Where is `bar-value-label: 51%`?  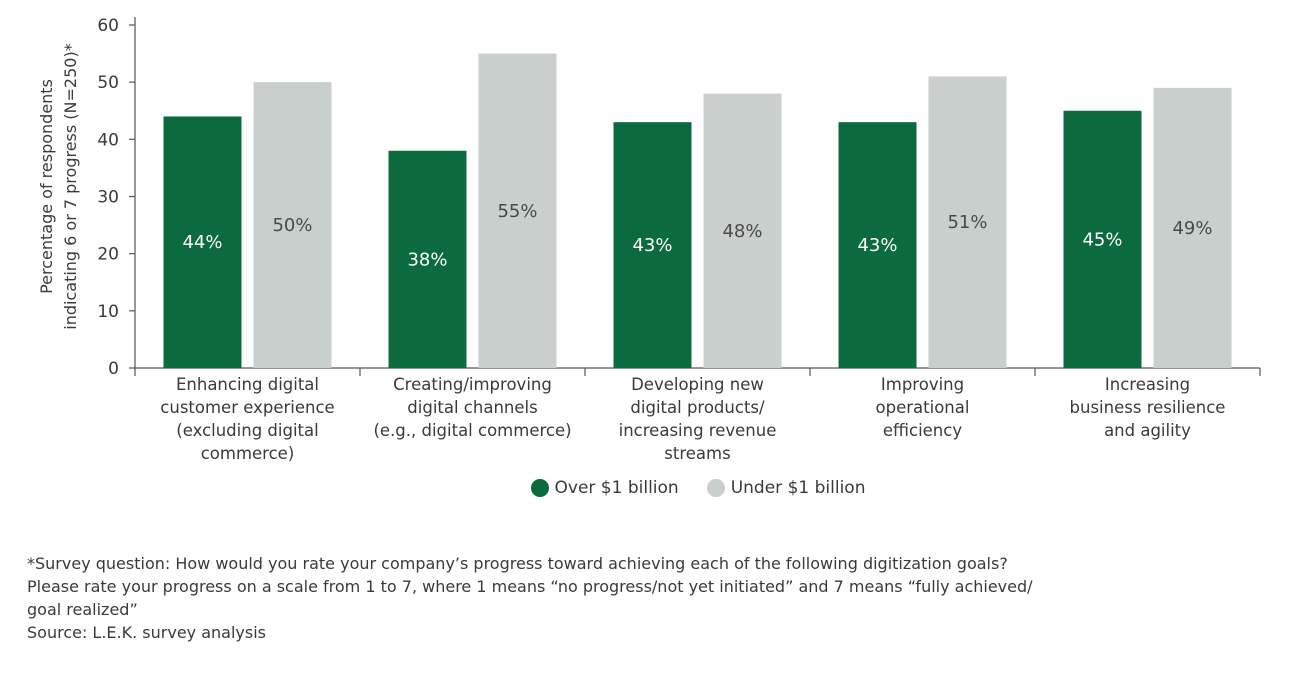 bar-value-label: 51% is located at coordinates (967, 222).